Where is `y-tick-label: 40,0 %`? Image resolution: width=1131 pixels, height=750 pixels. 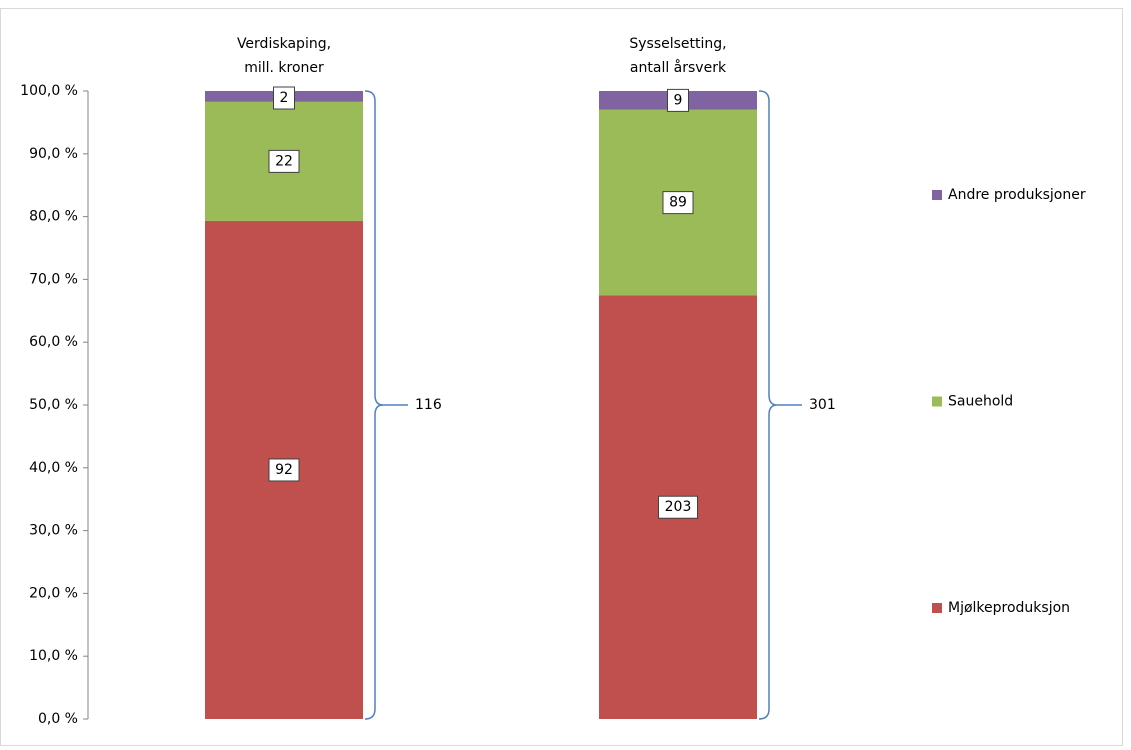
y-tick-label: 40,0 % is located at coordinates (53, 468).